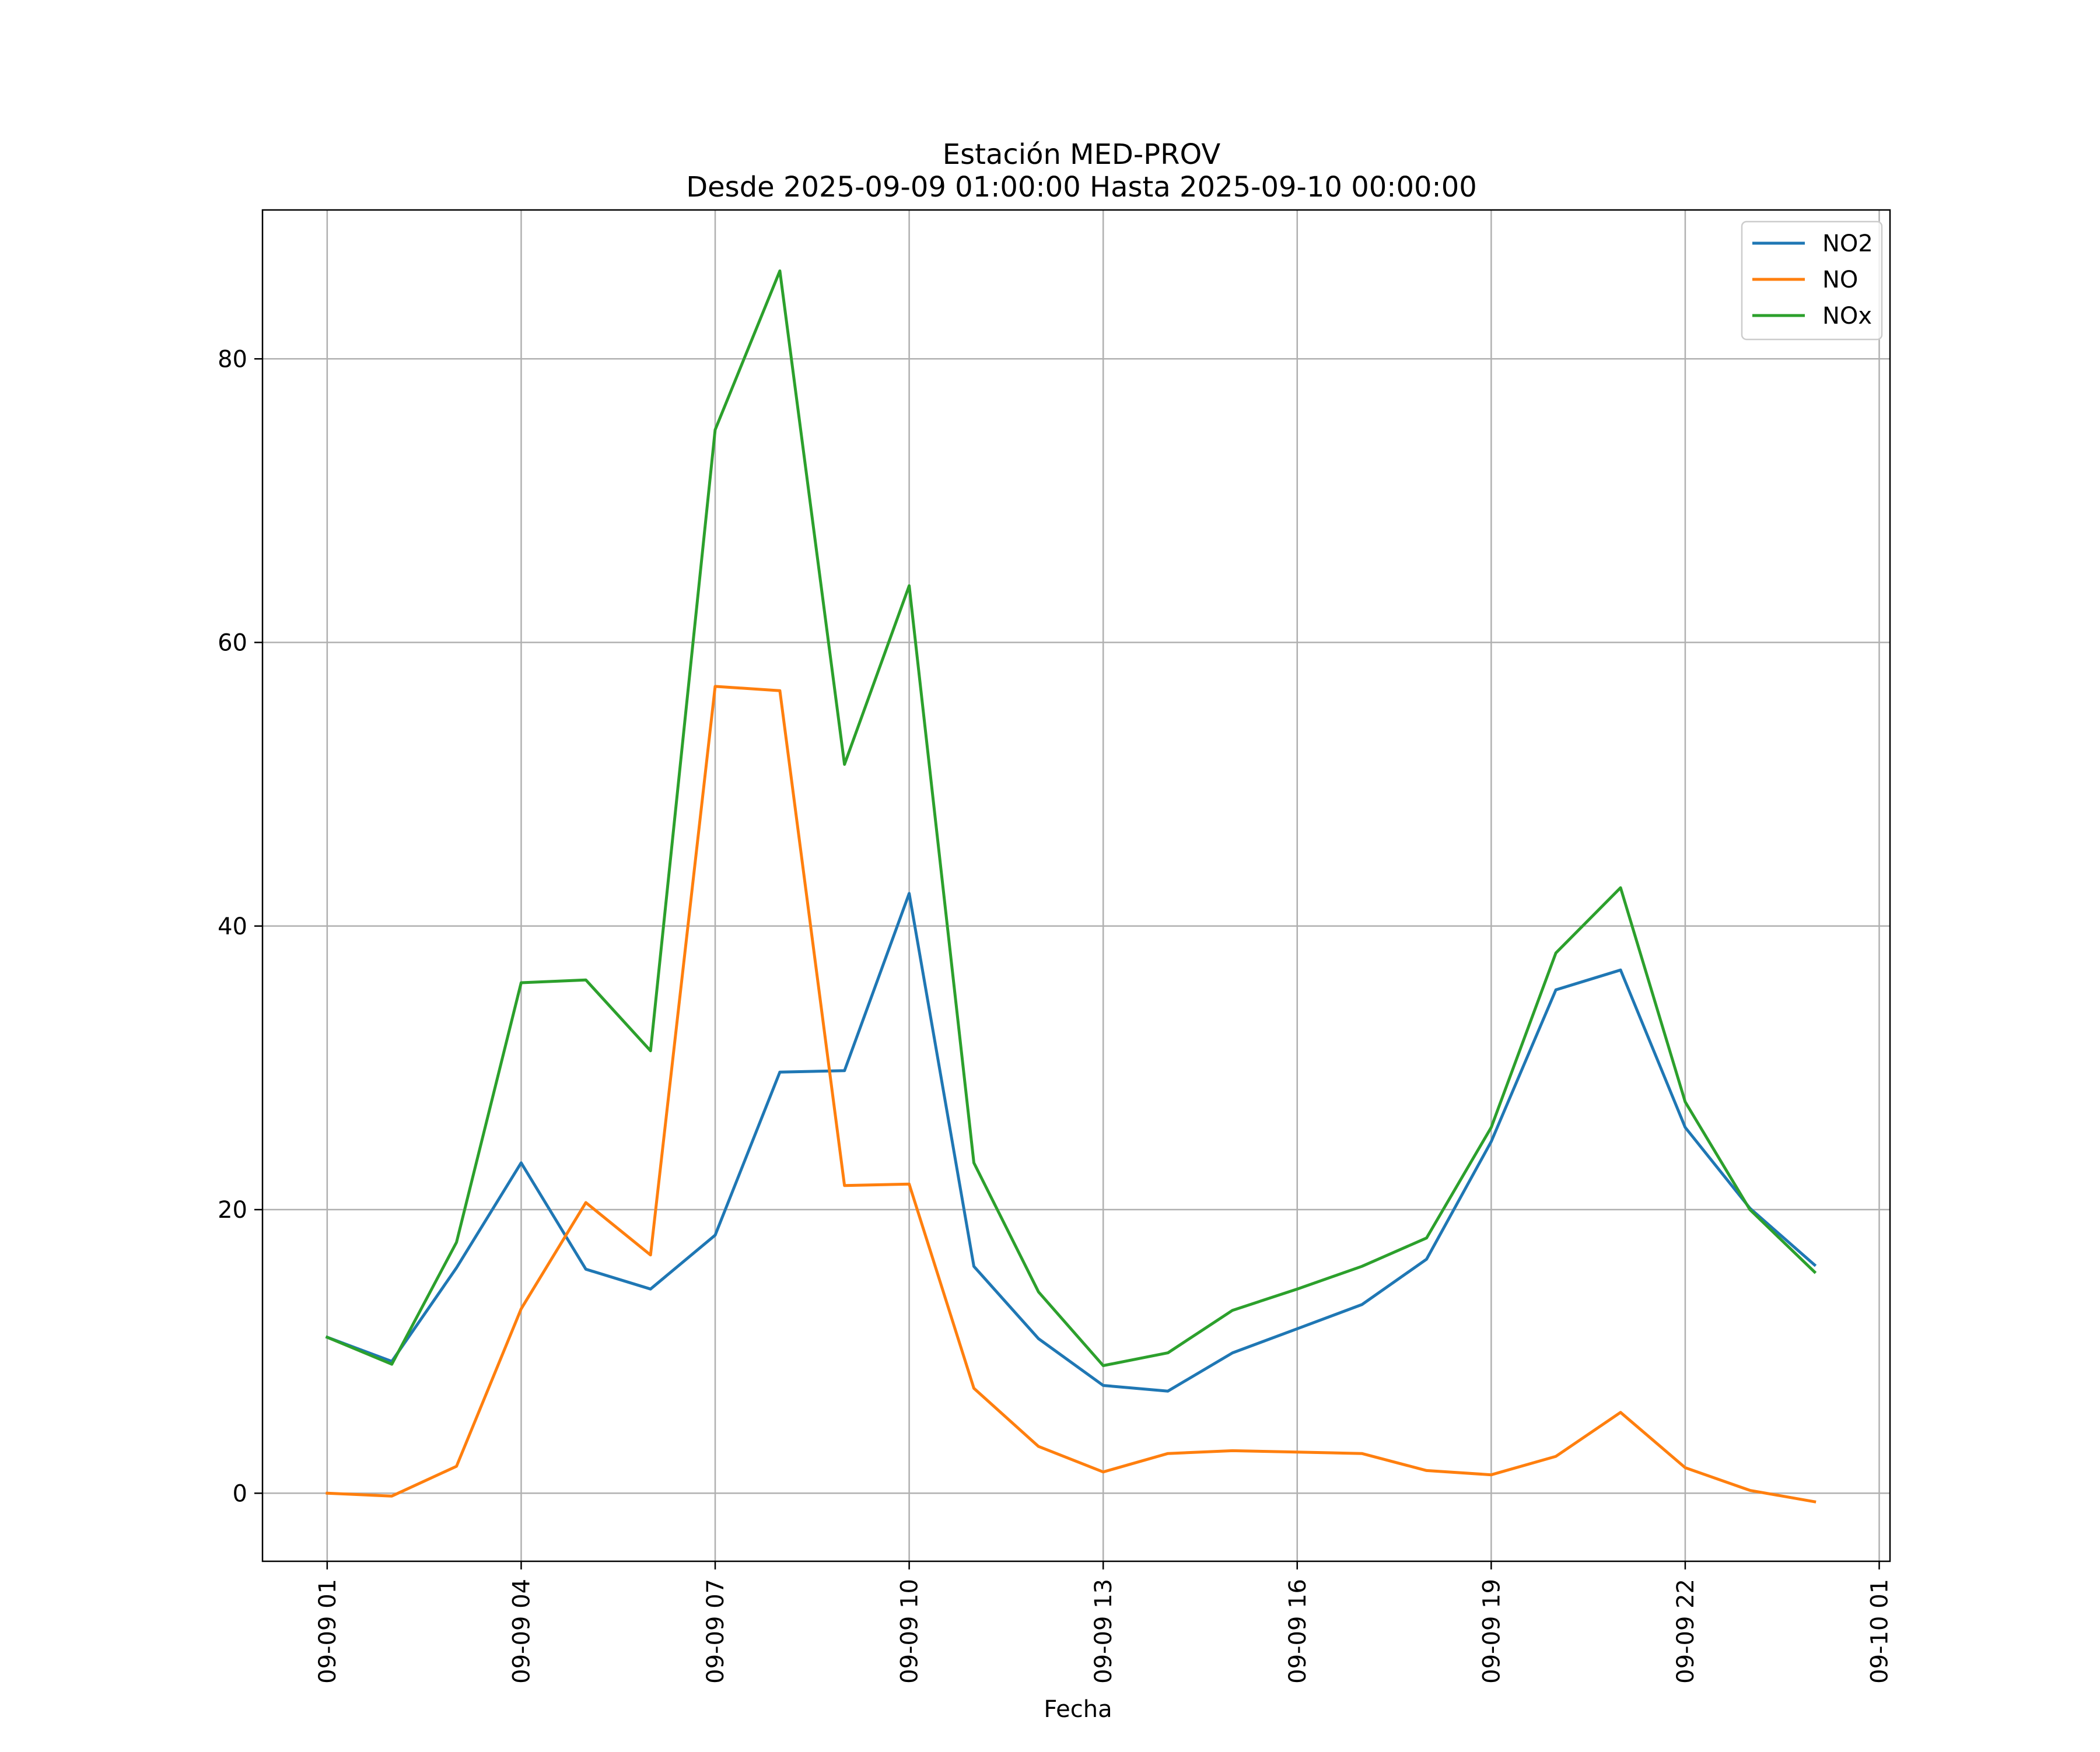  I want to click on y-axis-ticks: 0 20 40 60 80, so click(240, 926).